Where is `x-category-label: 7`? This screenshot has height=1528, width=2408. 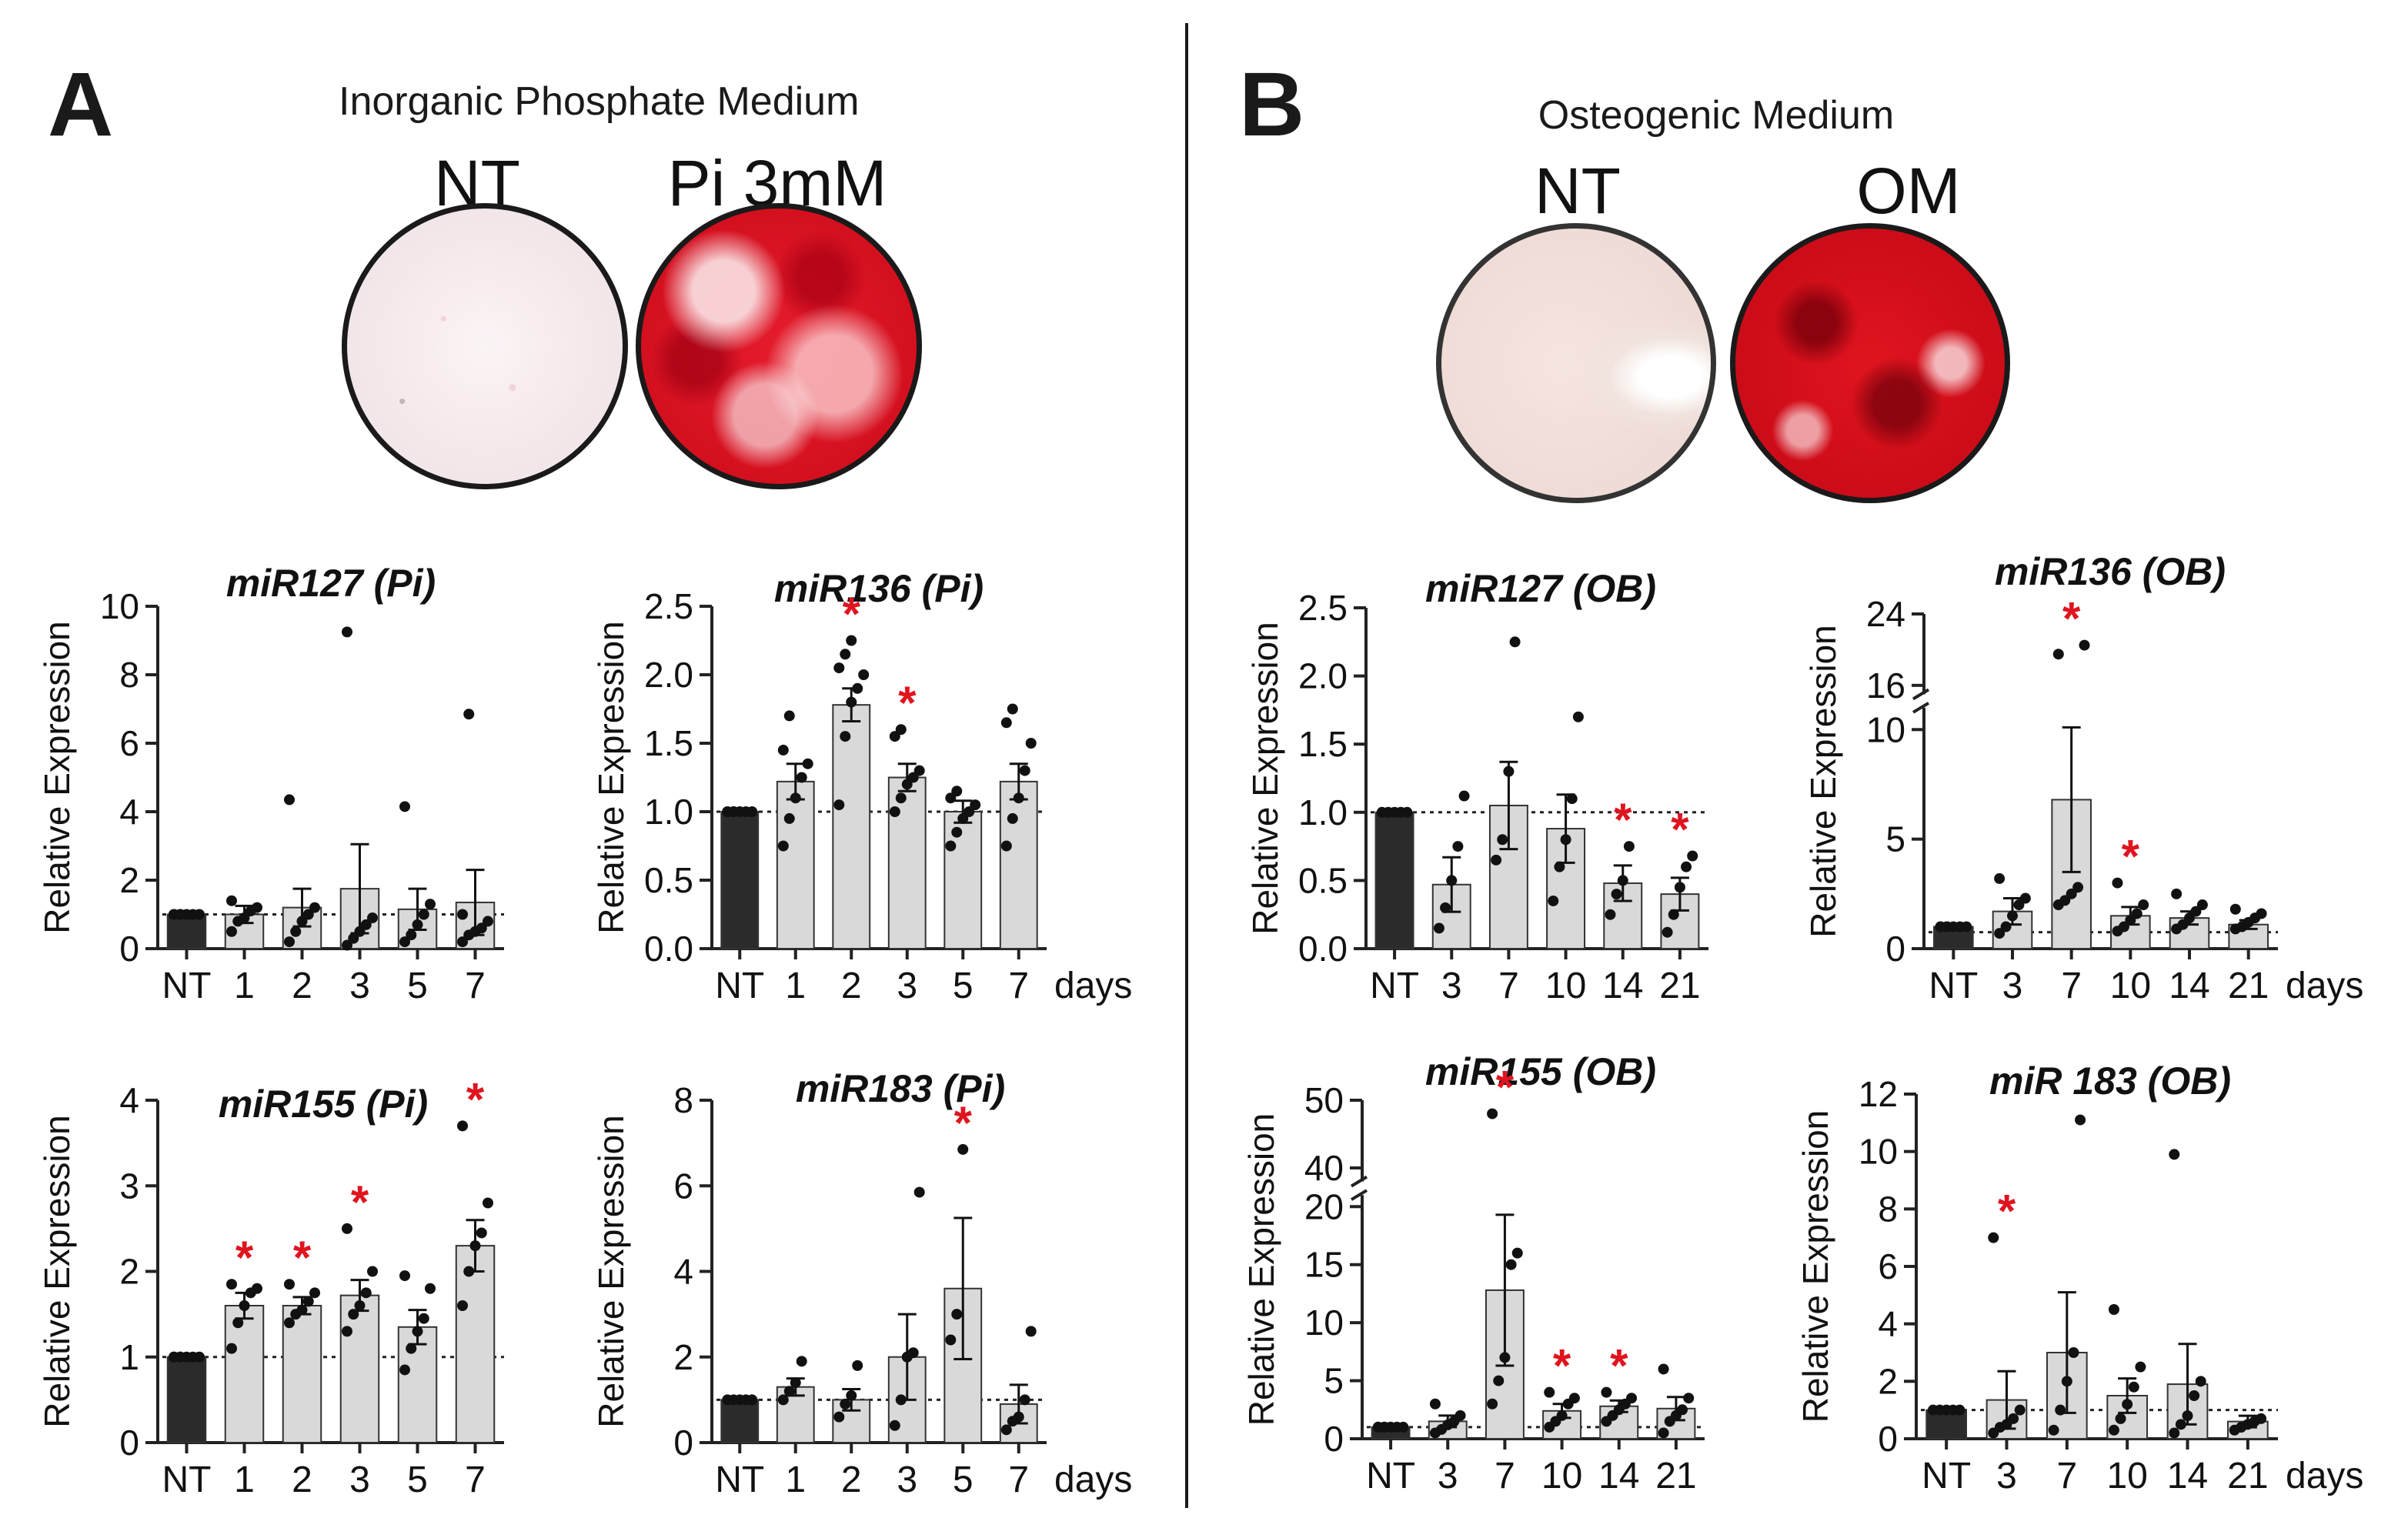
x-category-label: 7 is located at coordinates (2071, 986).